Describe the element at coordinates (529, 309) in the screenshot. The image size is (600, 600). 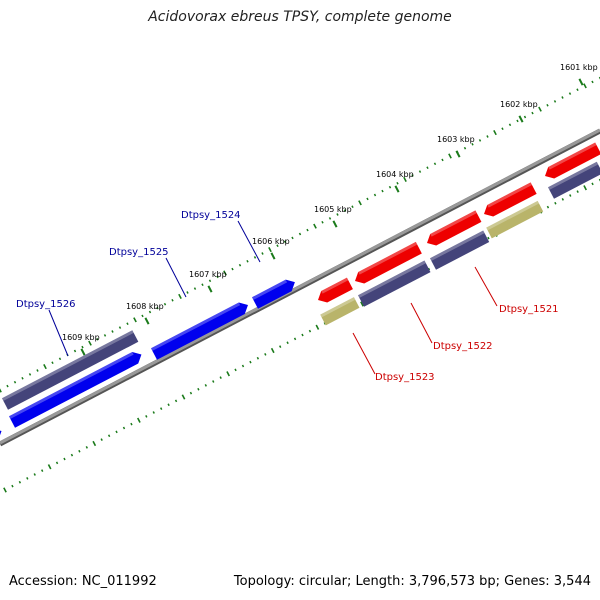
I see `gene-label-g1521: Dtpsy_1521` at that location.